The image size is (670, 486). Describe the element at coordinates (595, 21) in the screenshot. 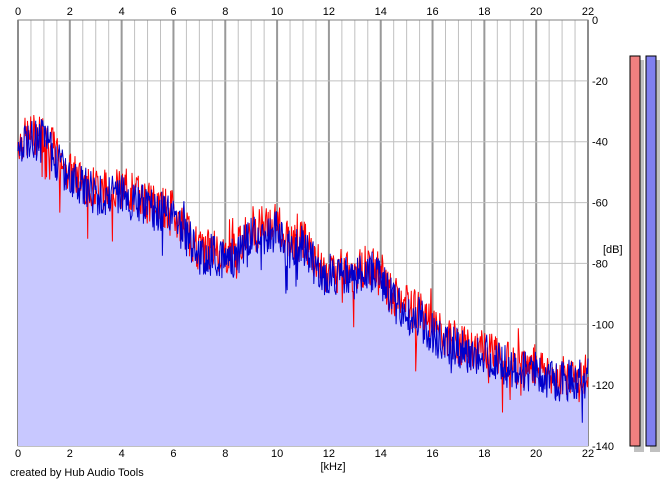

I see `y-tick-label: 0` at that location.